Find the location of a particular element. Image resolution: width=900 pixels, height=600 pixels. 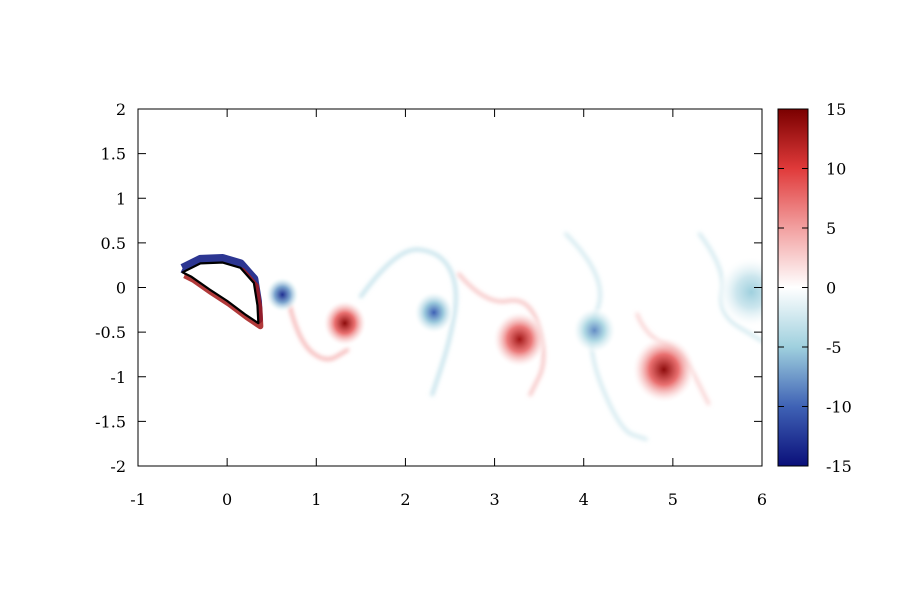

airfoil is located at coordinates (220, 293).